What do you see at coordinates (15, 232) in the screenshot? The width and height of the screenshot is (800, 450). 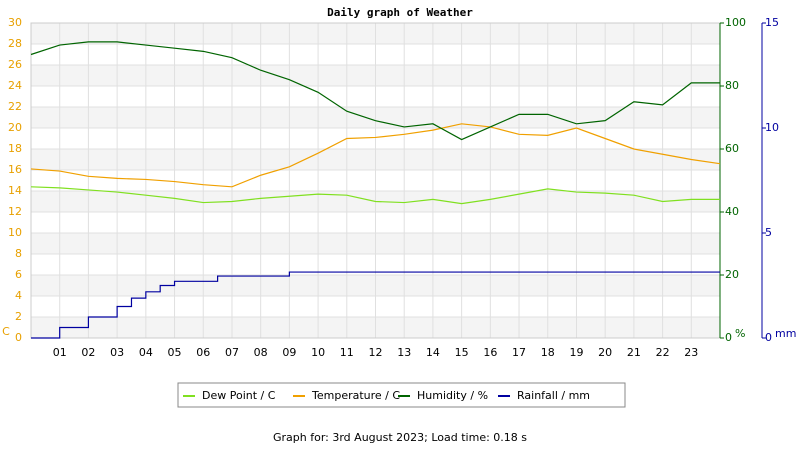 I see `y-tick-label: 10` at bounding box center [15, 232].